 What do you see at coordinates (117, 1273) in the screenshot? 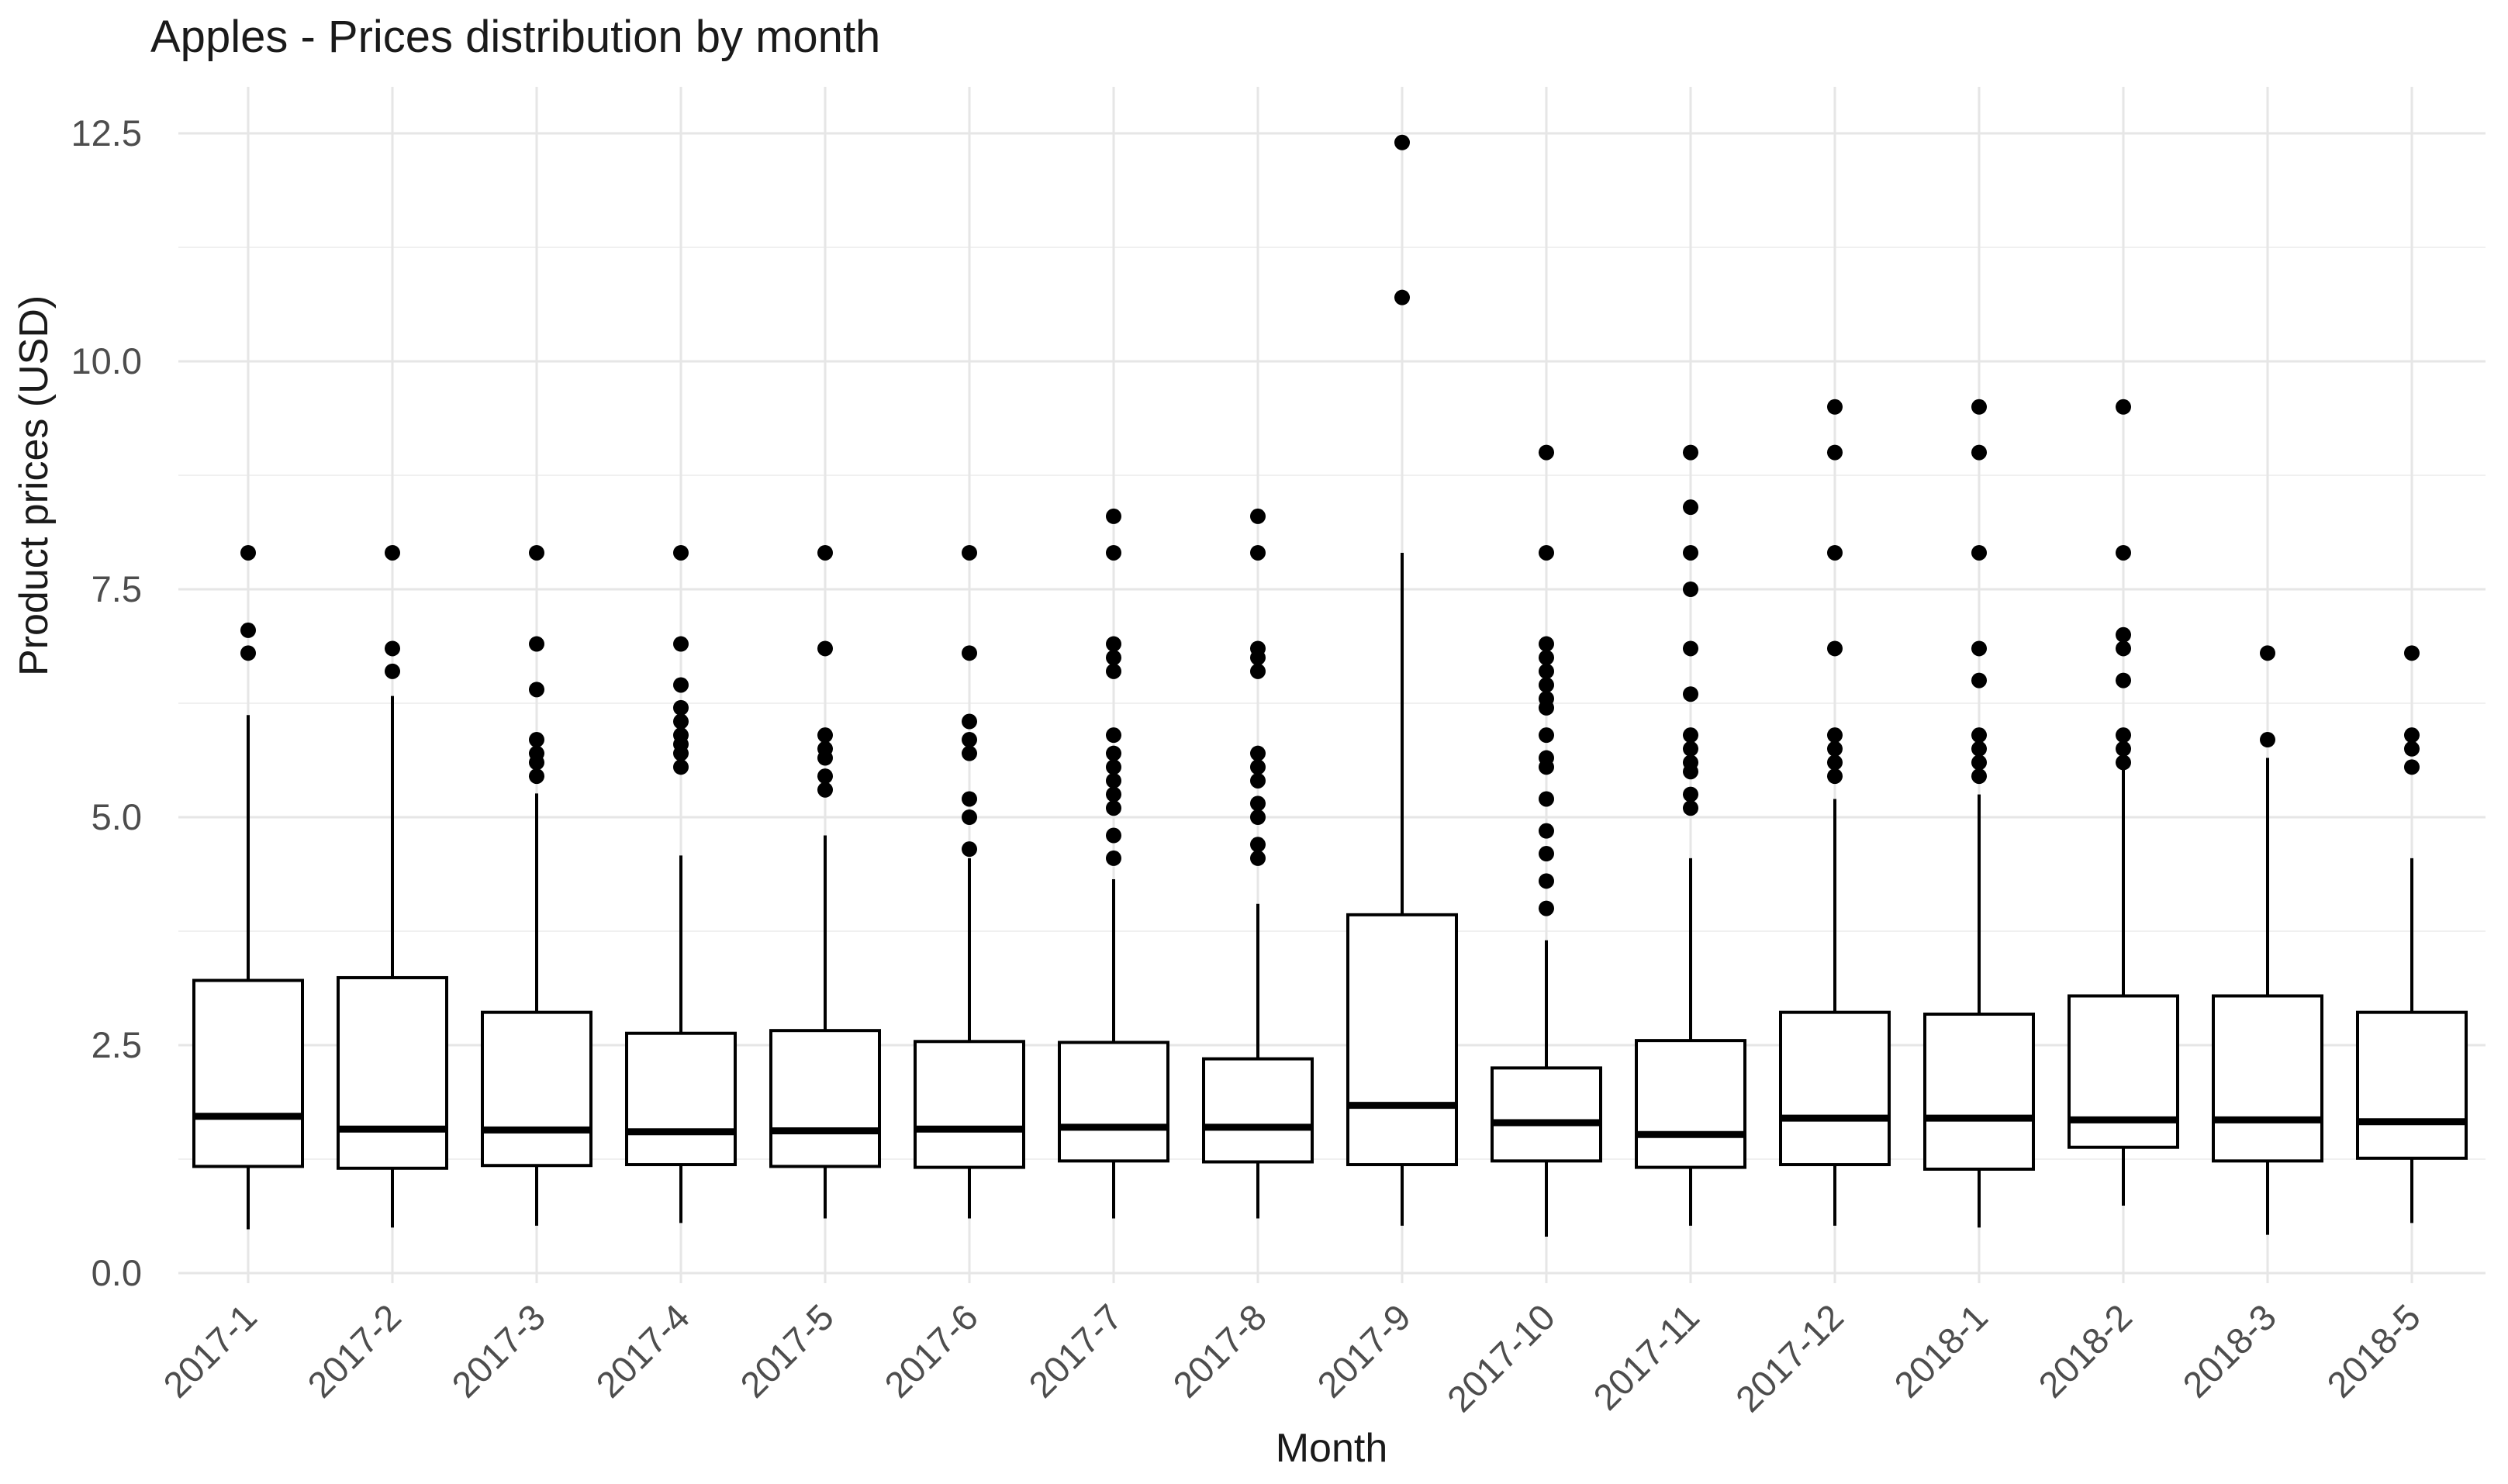
I see `y-tick-label: 0.0` at bounding box center [117, 1273].